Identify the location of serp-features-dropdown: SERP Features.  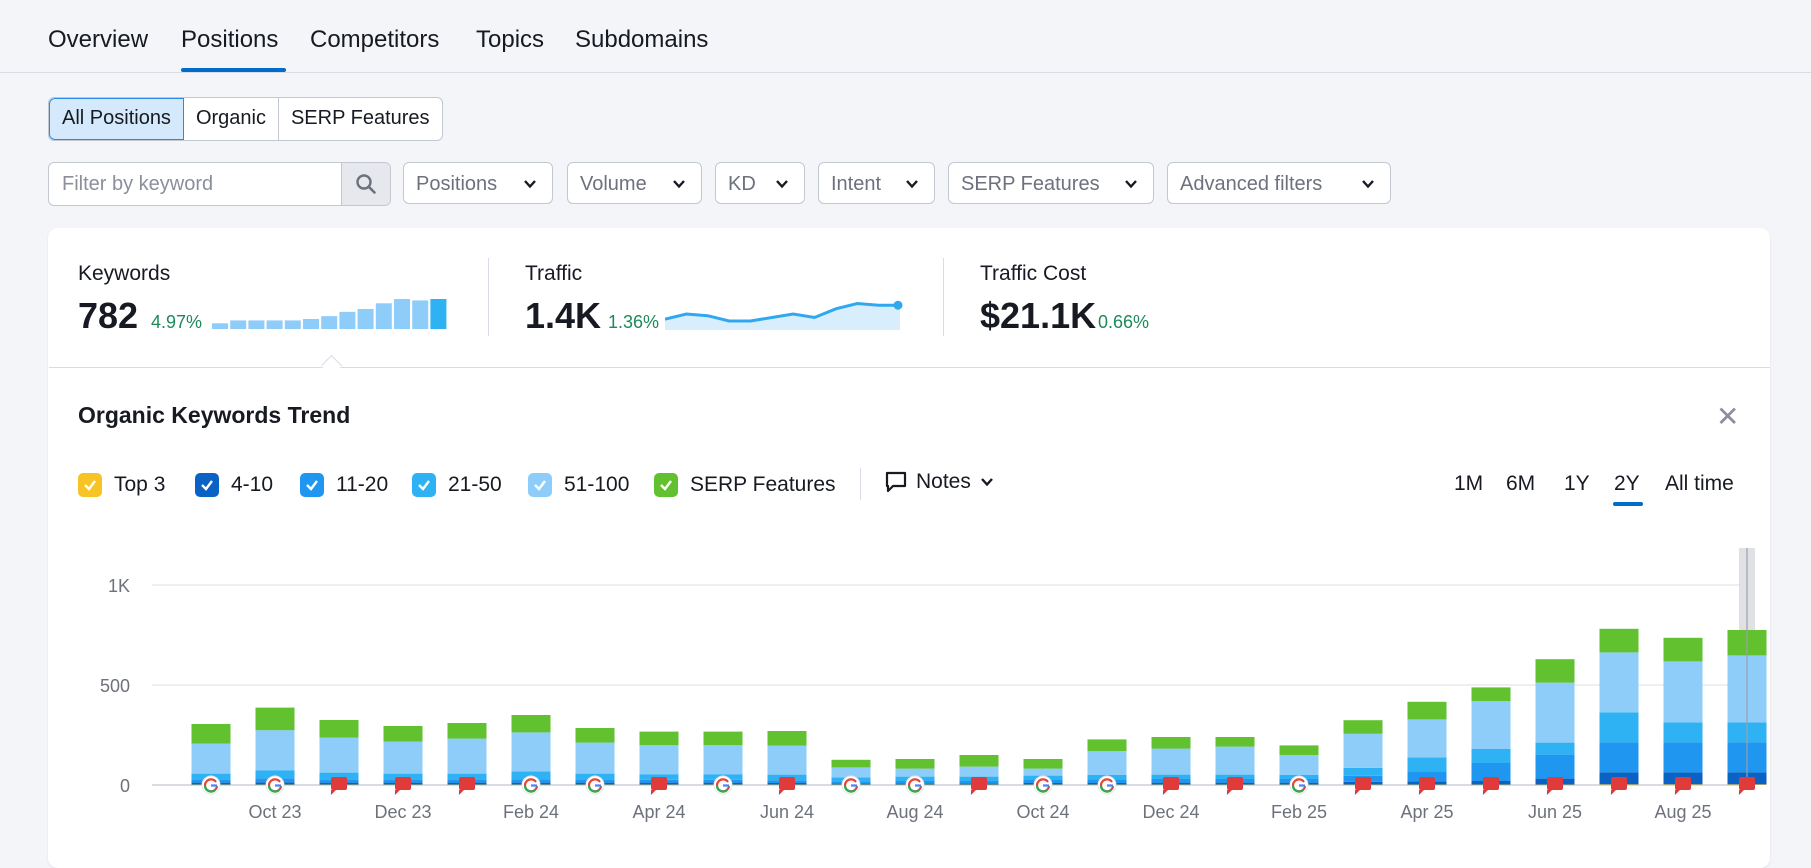
(1051, 183).